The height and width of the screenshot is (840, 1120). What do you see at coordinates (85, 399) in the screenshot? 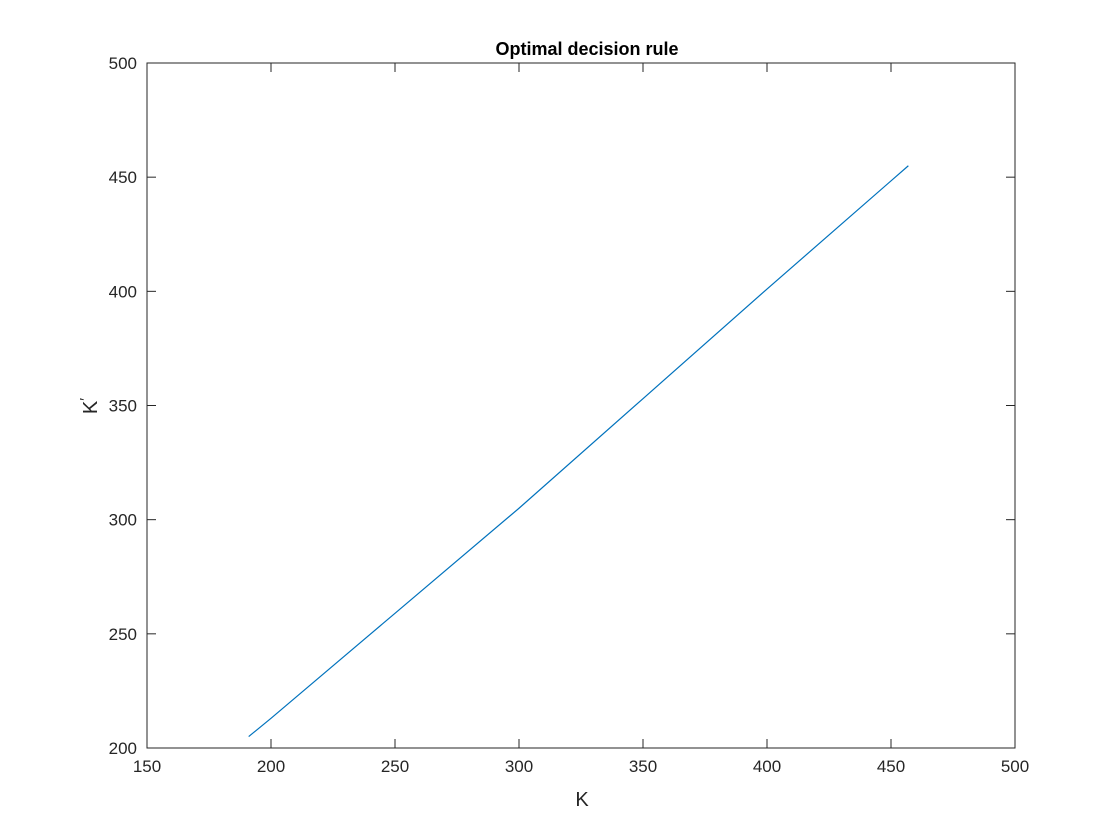
I see `y-axis-title-prime: ′` at bounding box center [85, 399].